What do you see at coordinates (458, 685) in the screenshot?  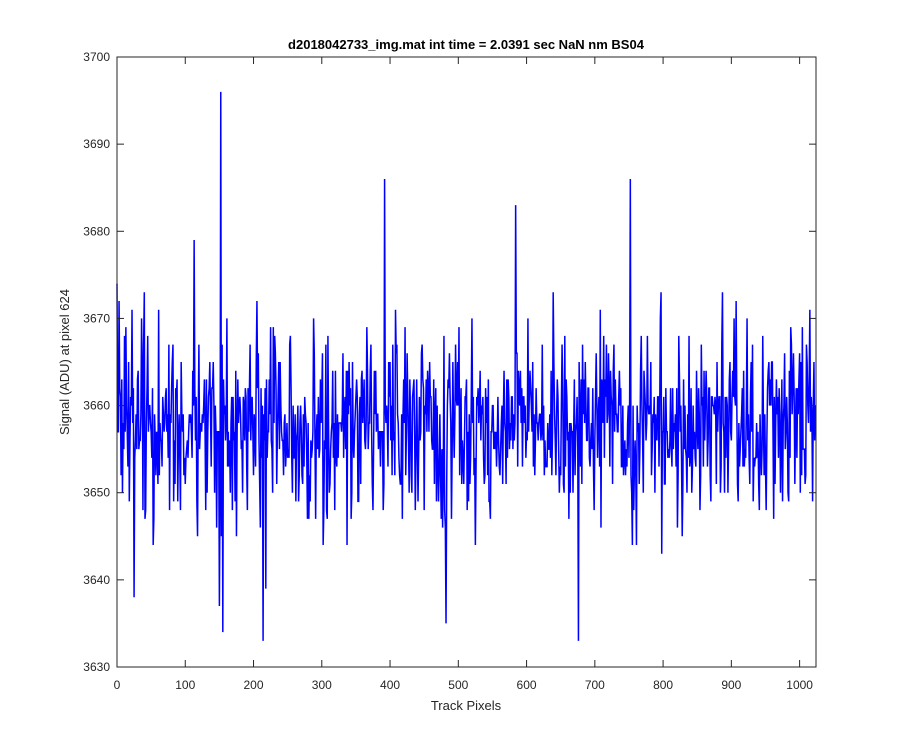 I see `x-tick-label: 500` at bounding box center [458, 685].